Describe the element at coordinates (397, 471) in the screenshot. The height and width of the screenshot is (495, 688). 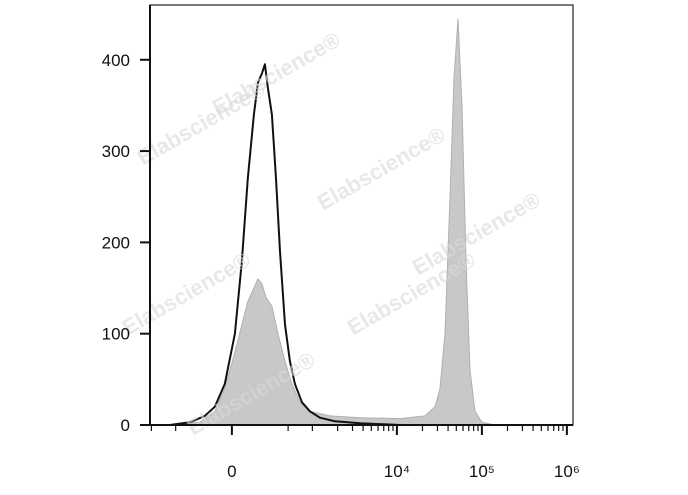
I see `x-tick-label: 10⁴` at that location.